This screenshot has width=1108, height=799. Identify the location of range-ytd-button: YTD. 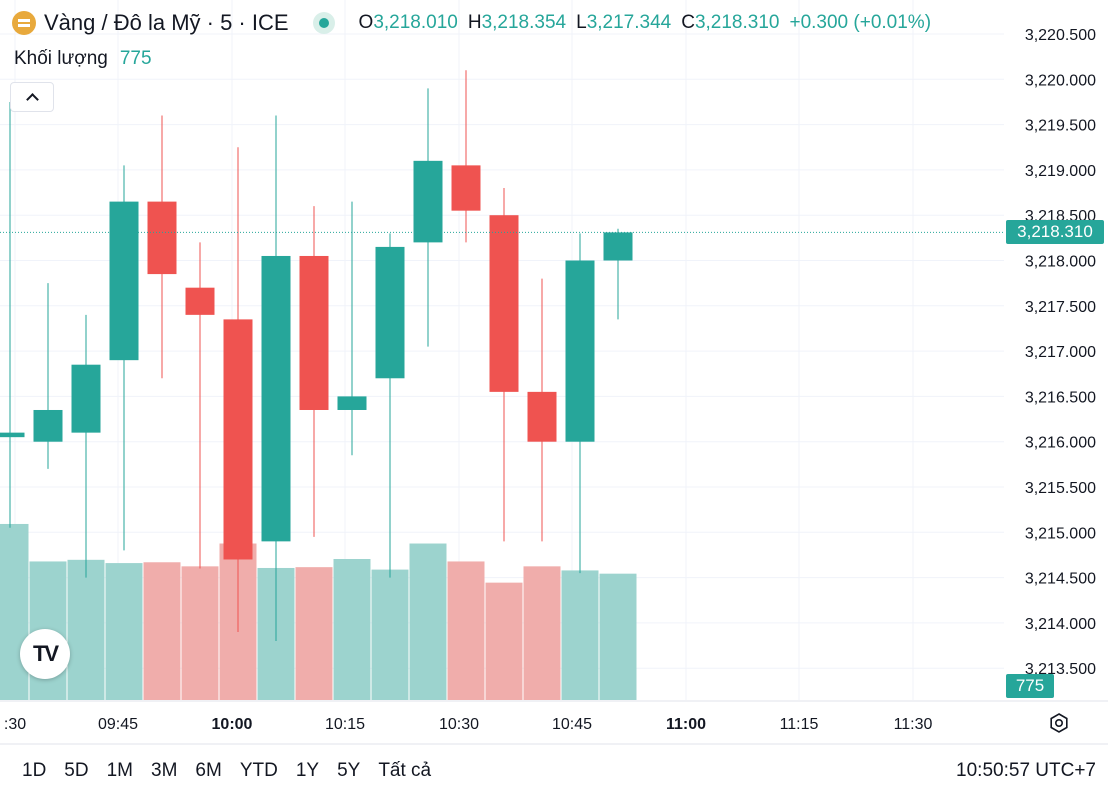
(258, 770).